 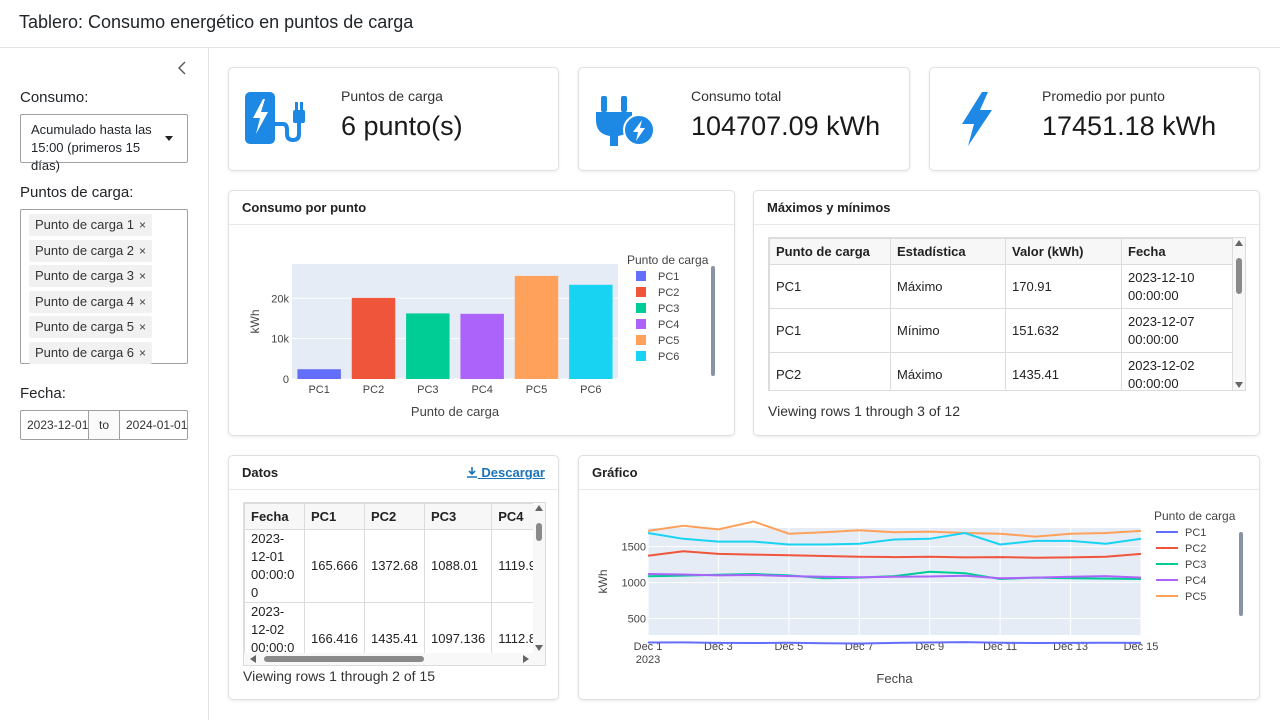 I want to click on bar-PC1, so click(x=319, y=374).